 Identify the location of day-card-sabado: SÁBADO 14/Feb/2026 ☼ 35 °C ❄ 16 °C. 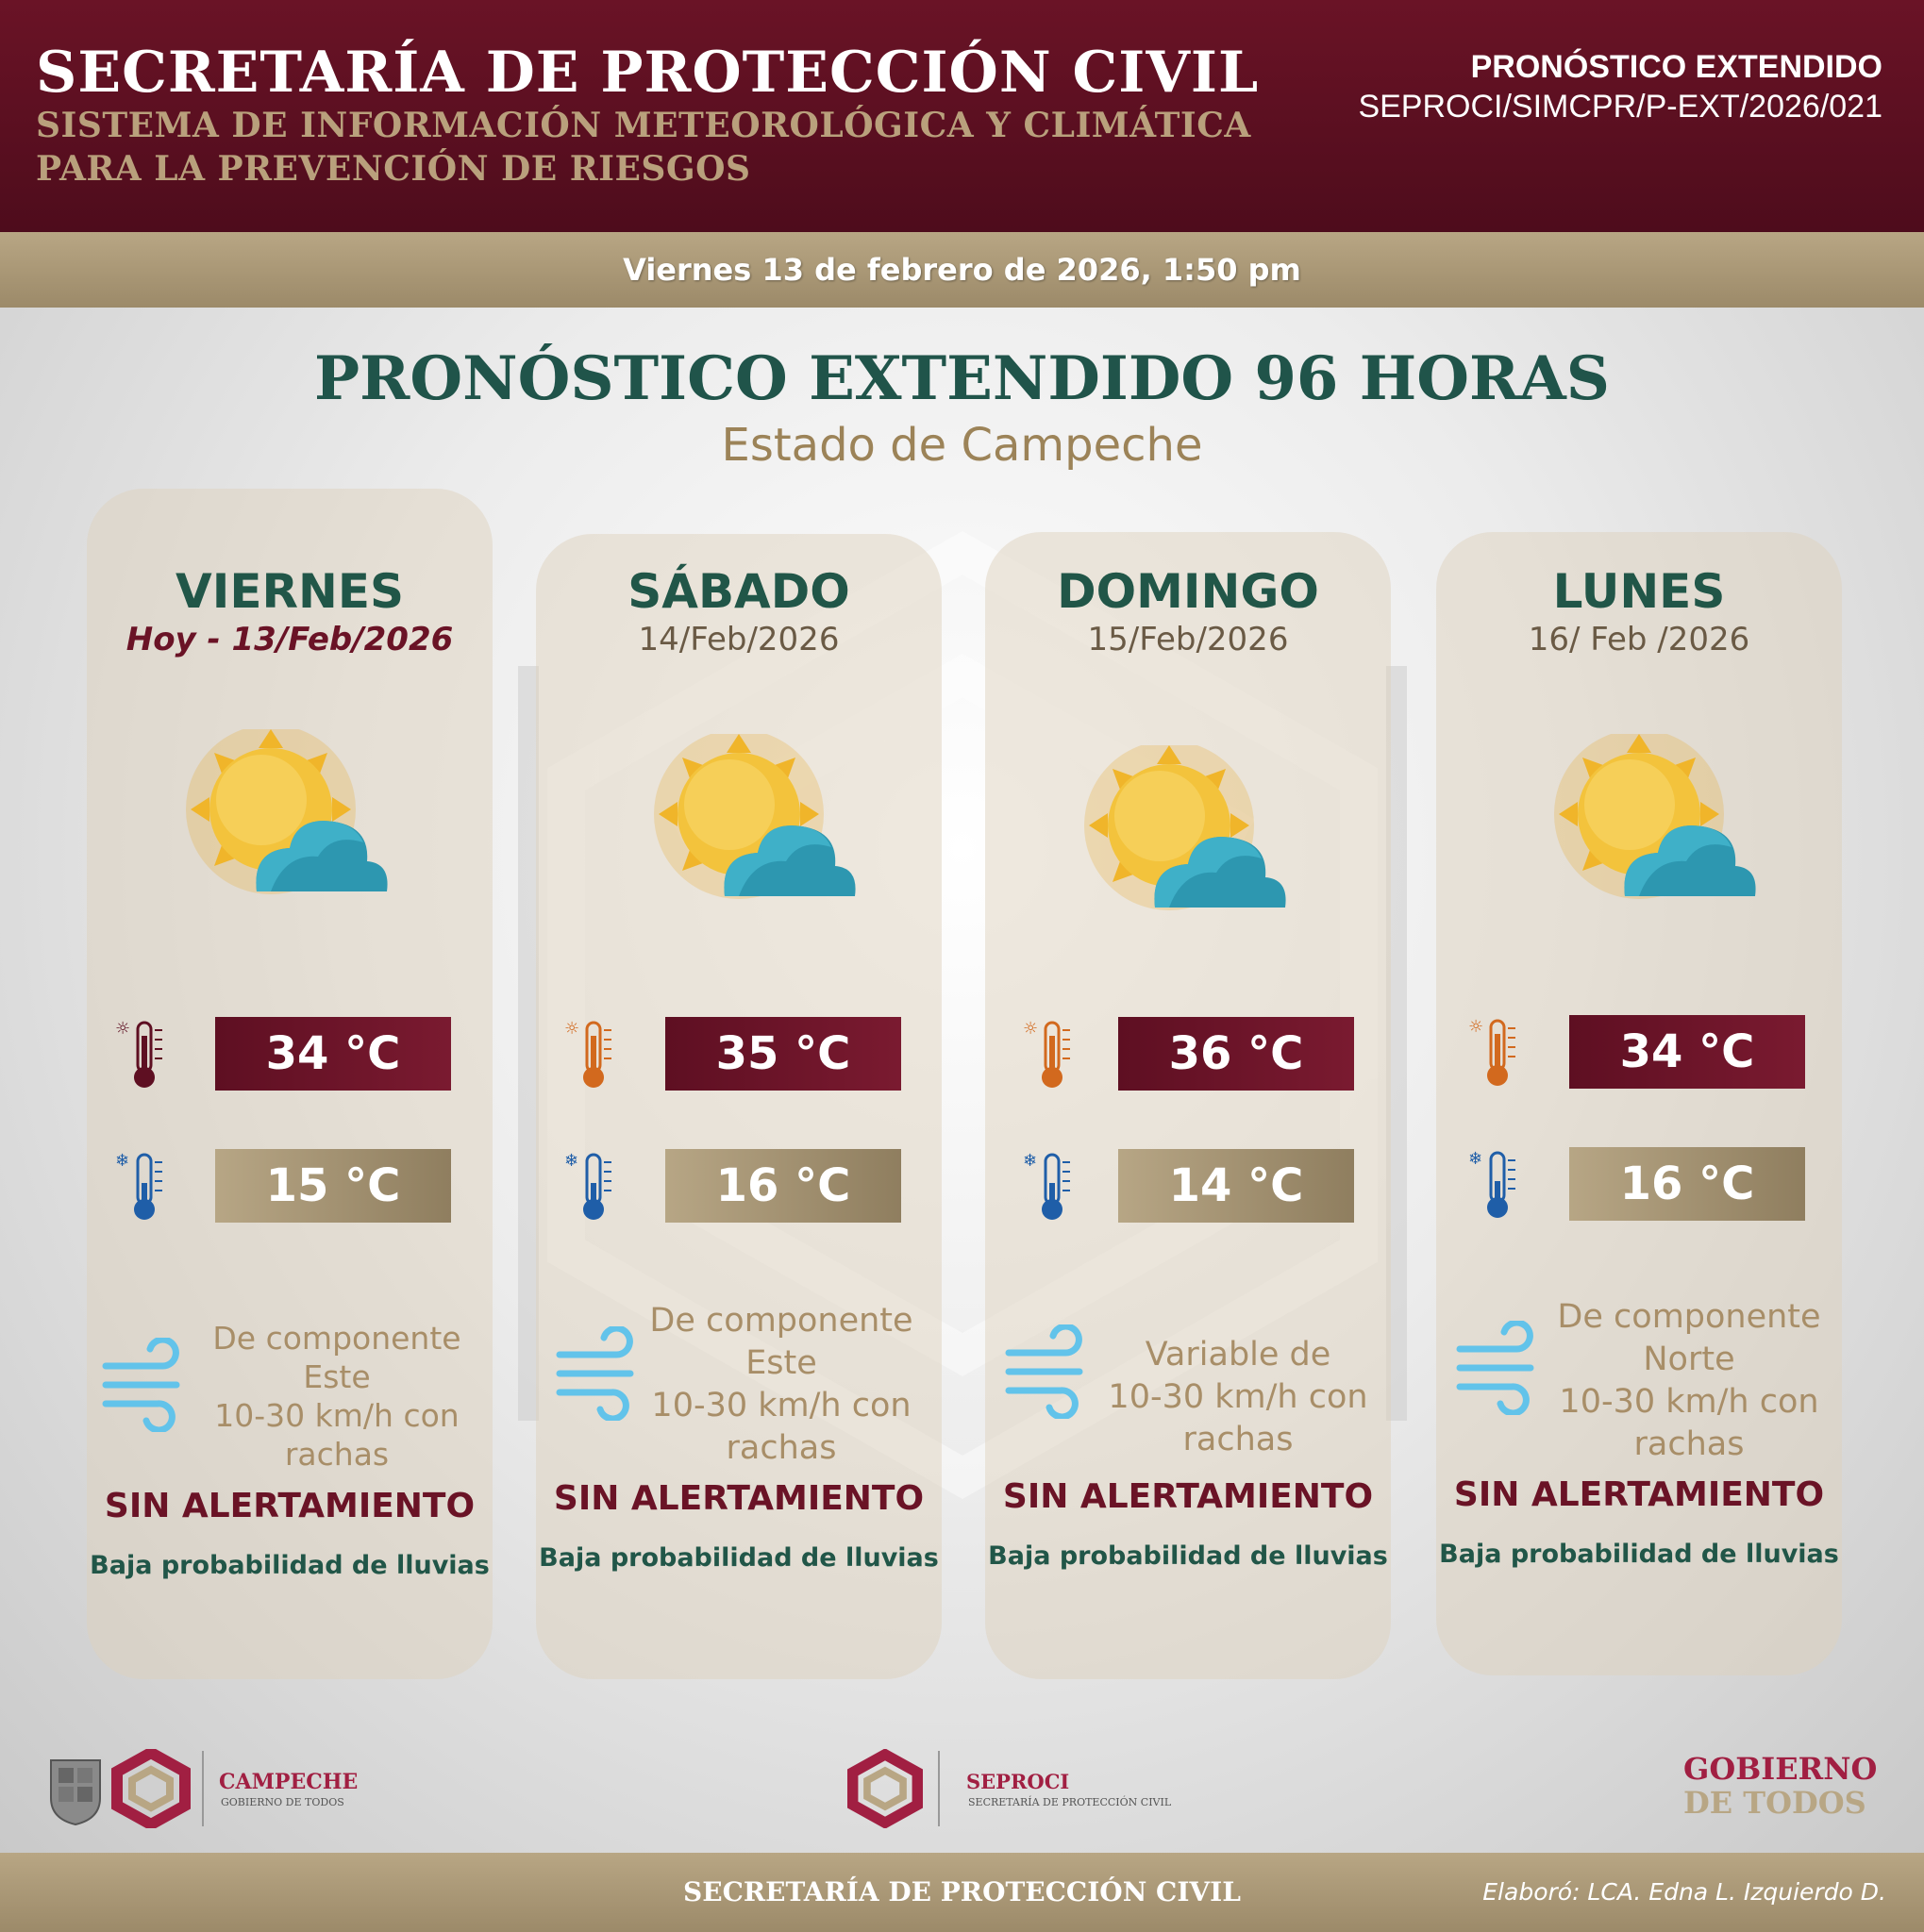
(739, 1106).